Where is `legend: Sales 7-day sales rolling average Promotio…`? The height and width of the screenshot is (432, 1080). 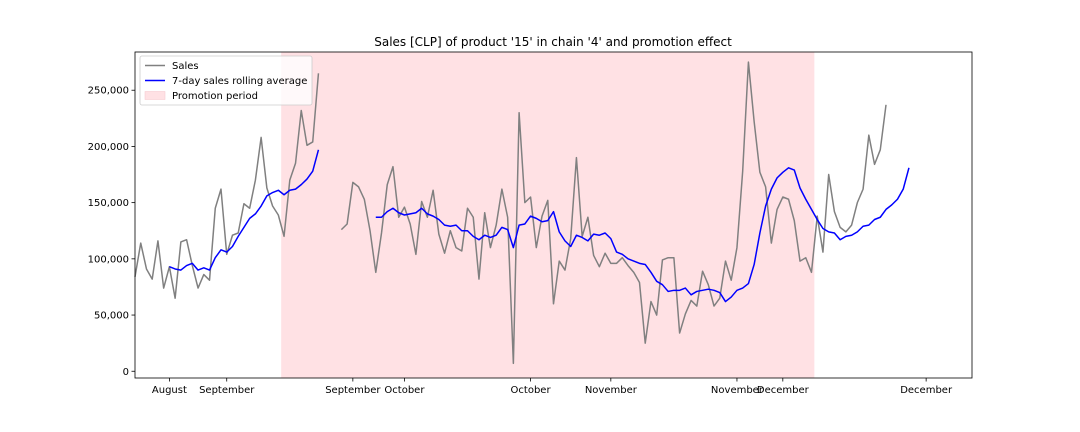
legend: Sales 7-day sales rolling average Promotio… is located at coordinates (226, 80).